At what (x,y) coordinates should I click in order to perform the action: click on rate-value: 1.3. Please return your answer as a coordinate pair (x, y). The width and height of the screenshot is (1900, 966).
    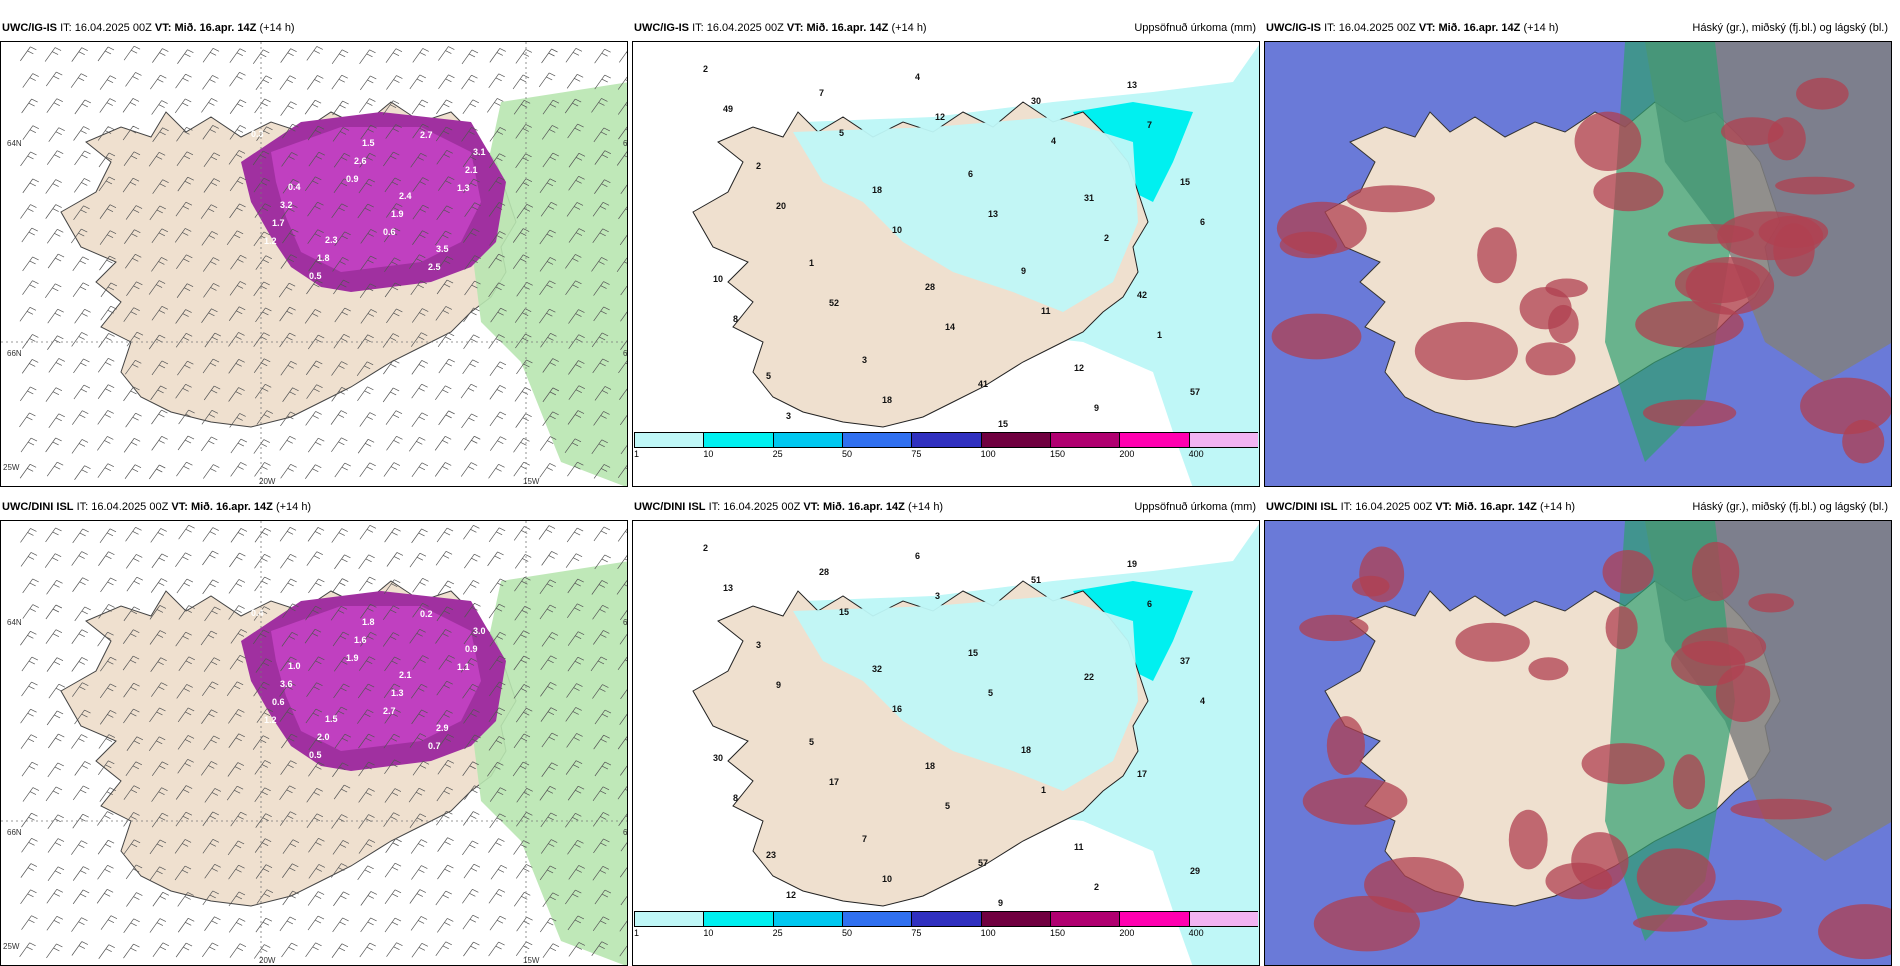
    Looking at the image, I should click on (397, 693).